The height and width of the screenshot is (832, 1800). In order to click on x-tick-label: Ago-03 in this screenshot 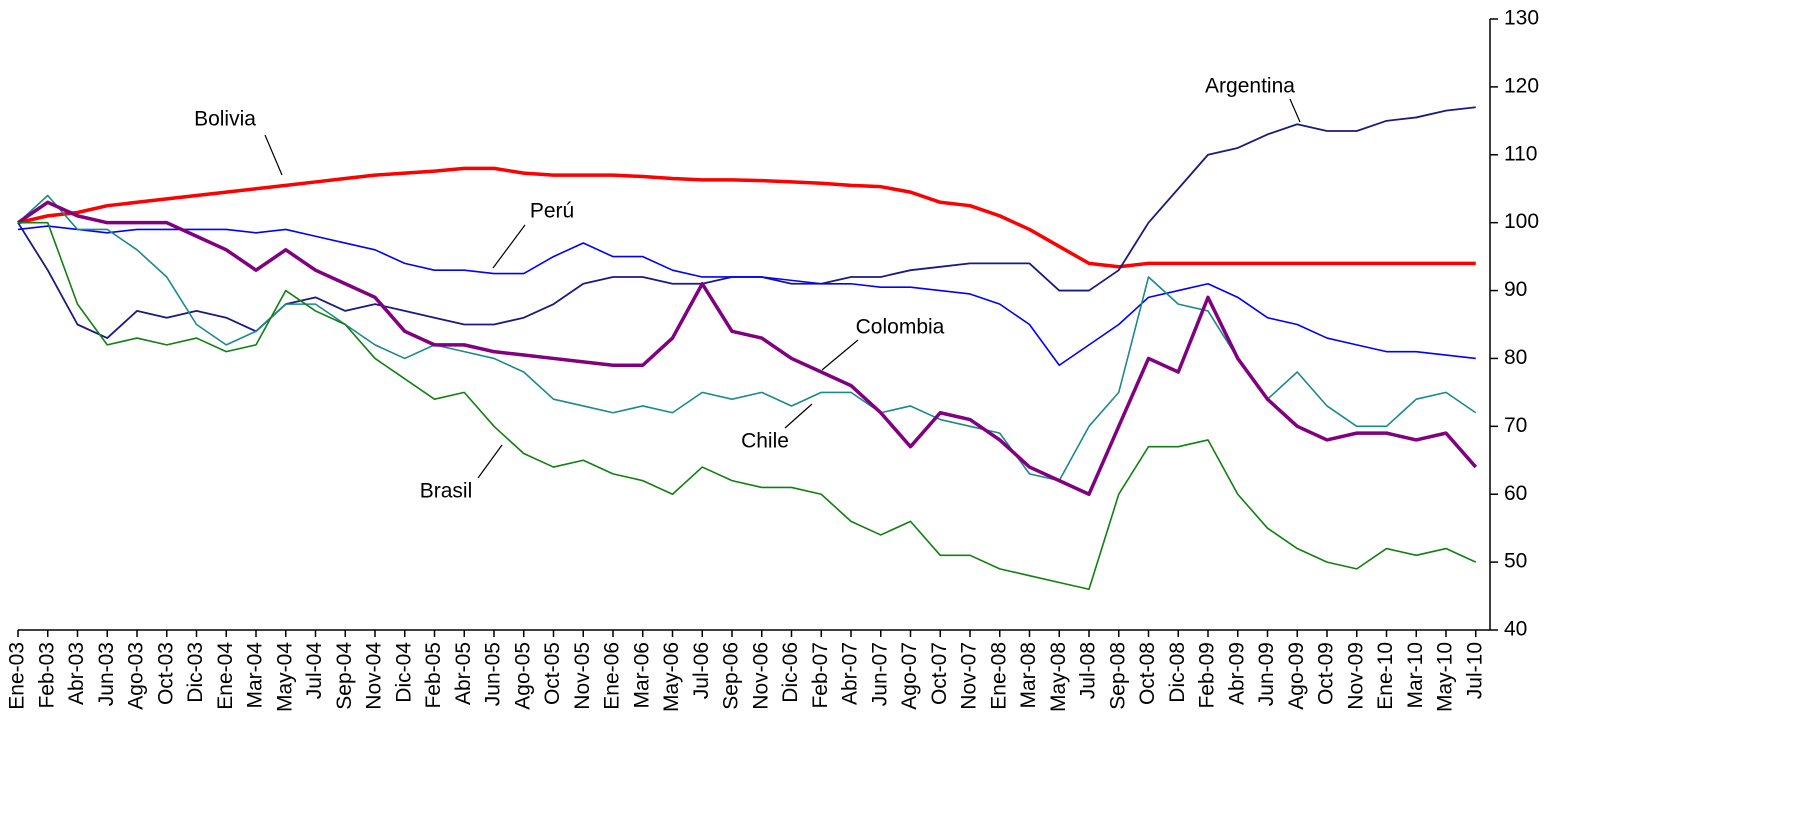, I will do `click(136, 676)`.